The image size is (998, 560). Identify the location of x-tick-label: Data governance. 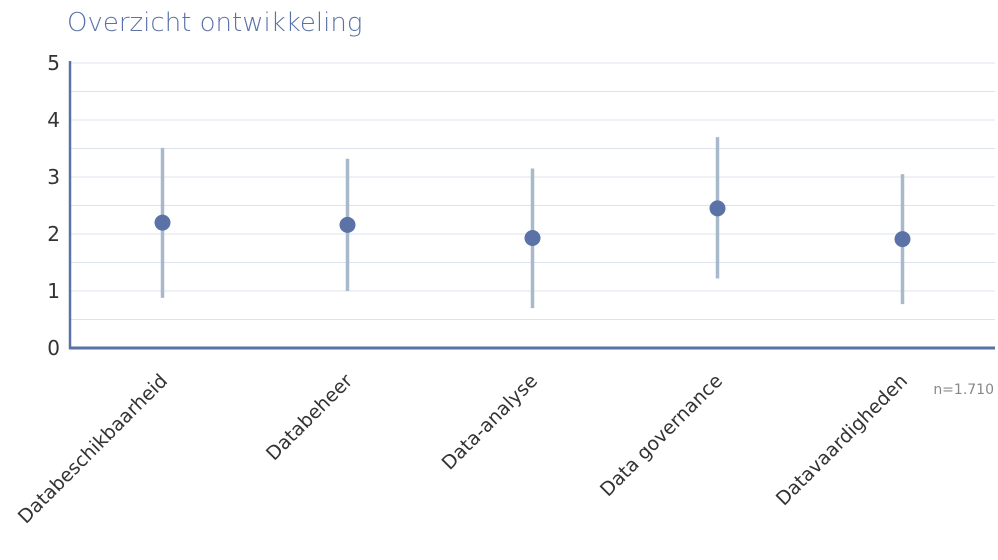
(661, 435).